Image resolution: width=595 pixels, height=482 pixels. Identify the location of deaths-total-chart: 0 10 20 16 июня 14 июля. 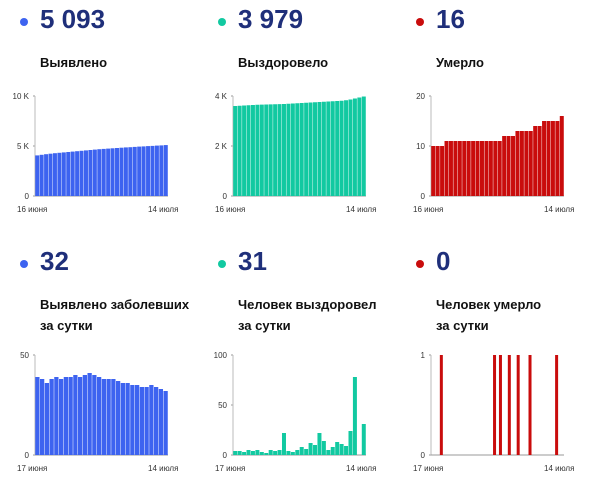
(493, 153).